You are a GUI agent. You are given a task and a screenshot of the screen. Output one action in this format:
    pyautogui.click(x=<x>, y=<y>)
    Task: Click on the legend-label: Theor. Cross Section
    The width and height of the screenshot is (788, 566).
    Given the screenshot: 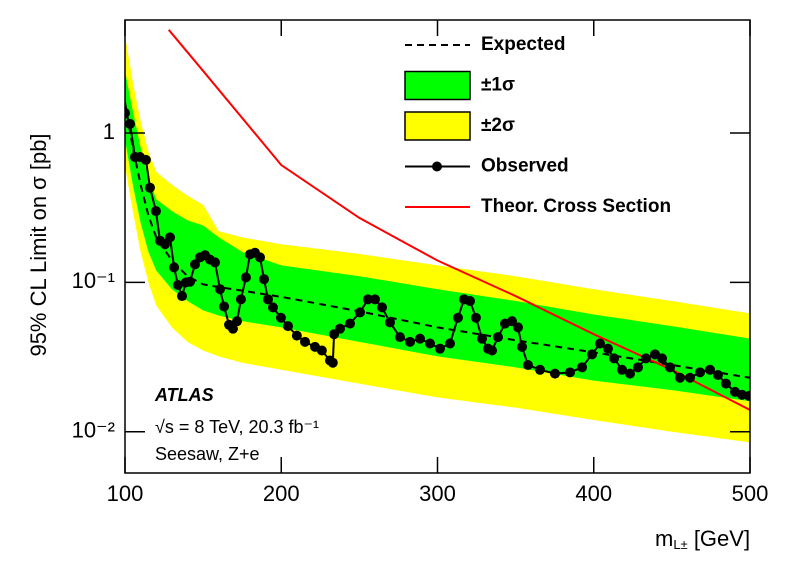 What is the action you would take?
    pyautogui.click(x=576, y=206)
    